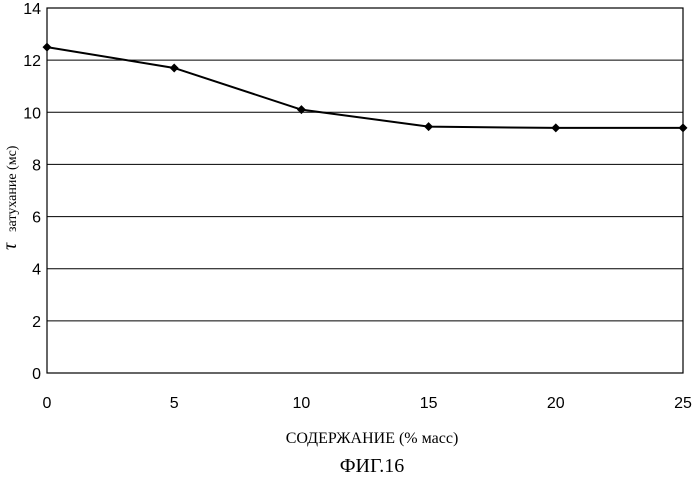 Image resolution: width=699 pixels, height=479 pixels. Describe the element at coordinates (36, 218) in the screenshot. I see `y-tick-label: 6` at that location.